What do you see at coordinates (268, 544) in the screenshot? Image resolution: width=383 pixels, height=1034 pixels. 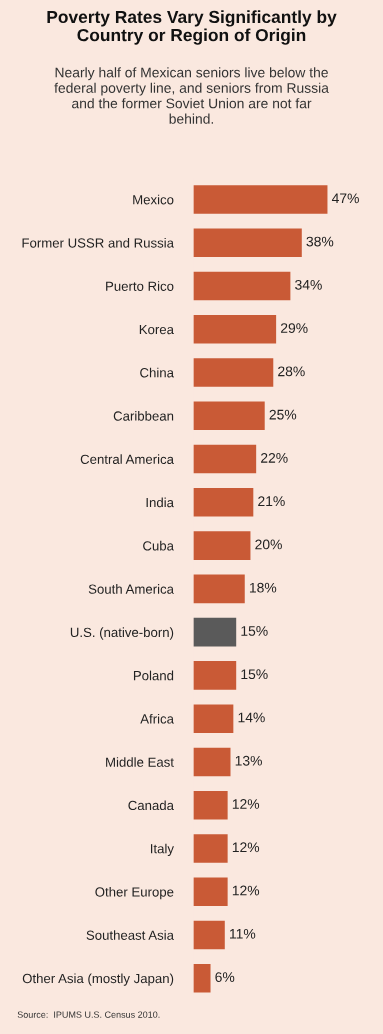 I see `data-label: 20%` at bounding box center [268, 544].